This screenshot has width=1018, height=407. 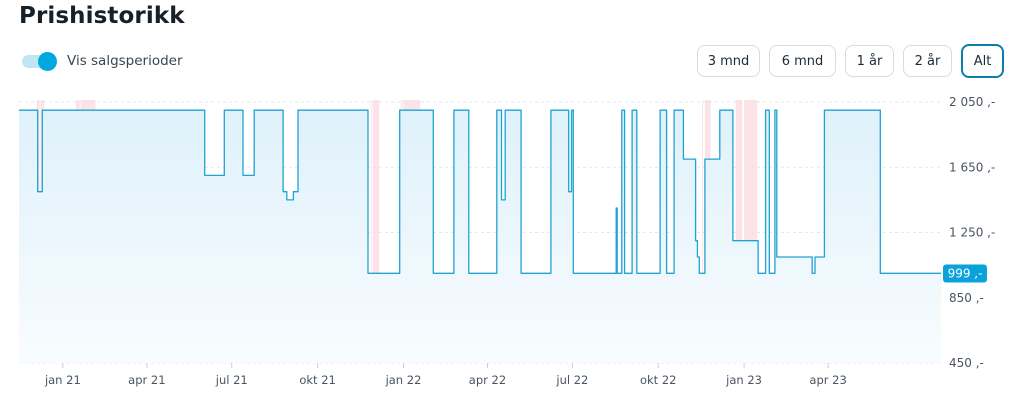 What do you see at coordinates (571, 380) in the screenshot?
I see `x-tick-label: jul 22` at bounding box center [571, 380].